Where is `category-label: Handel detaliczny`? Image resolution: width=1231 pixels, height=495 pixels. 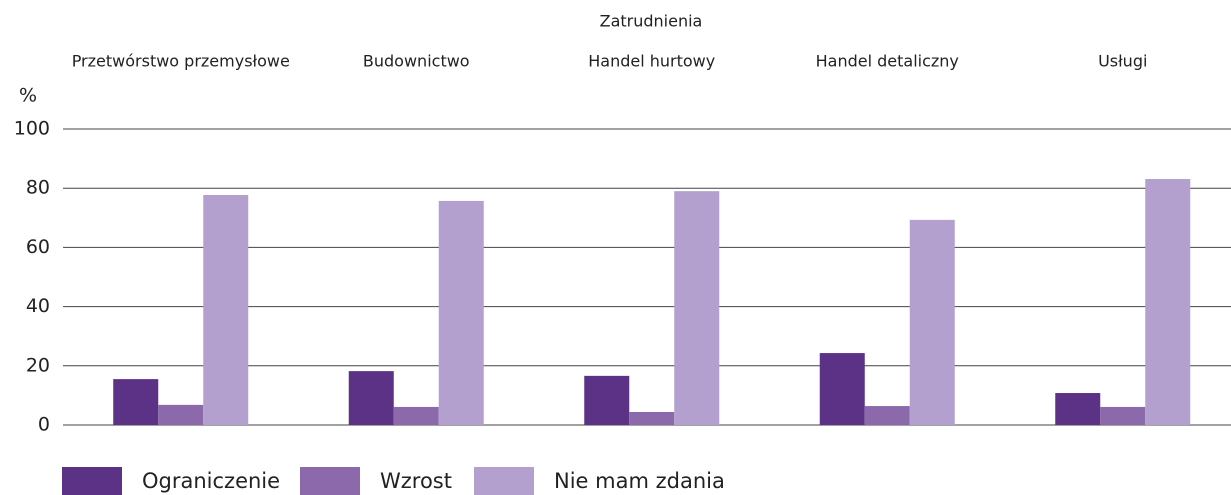 category-label: Handel detaliczny is located at coordinates (887, 61).